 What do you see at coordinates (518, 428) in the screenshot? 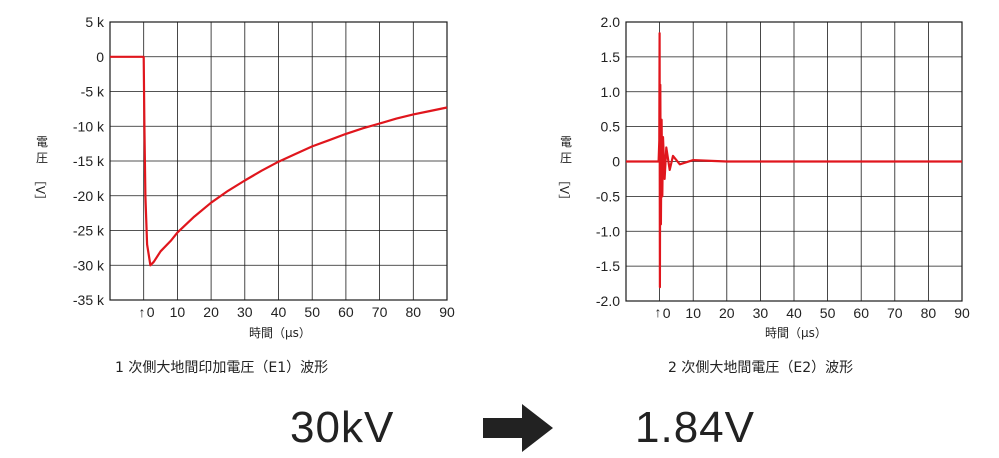
I see `right-arrow-icon` at bounding box center [518, 428].